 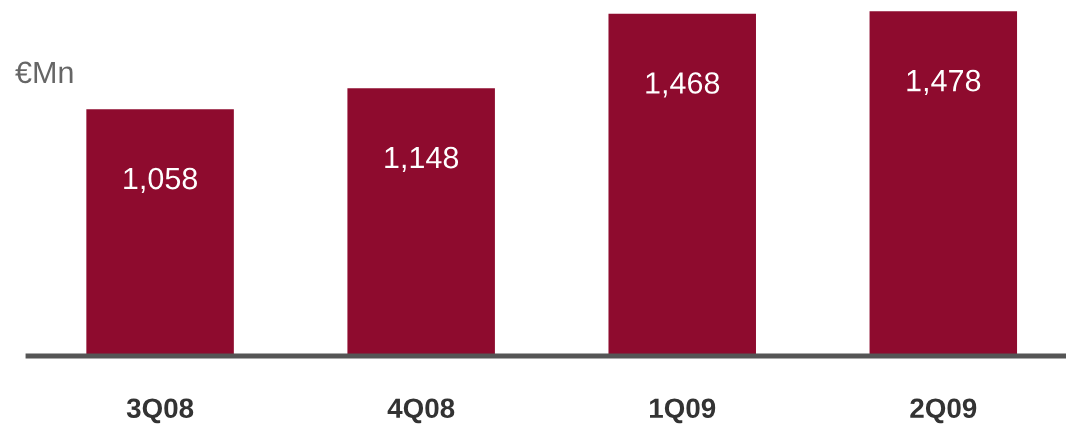 What do you see at coordinates (422, 159) in the screenshot?
I see `data-label: 1,148` at bounding box center [422, 159].